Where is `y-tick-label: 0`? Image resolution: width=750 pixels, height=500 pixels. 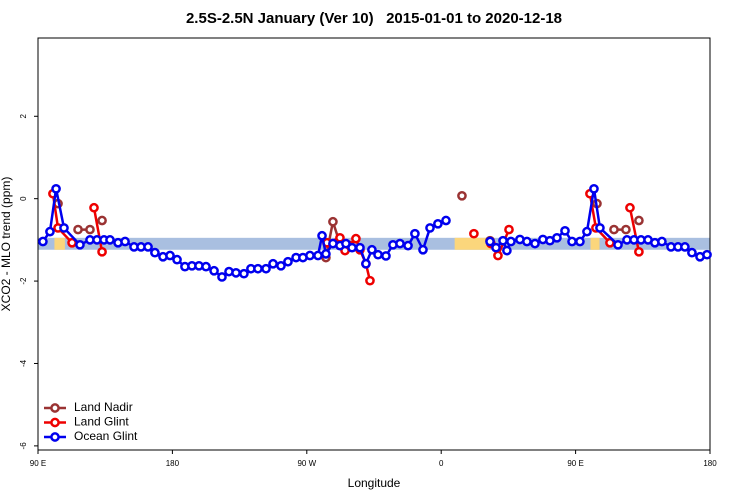 y-tick-label: 0 is located at coordinates (23, 198).